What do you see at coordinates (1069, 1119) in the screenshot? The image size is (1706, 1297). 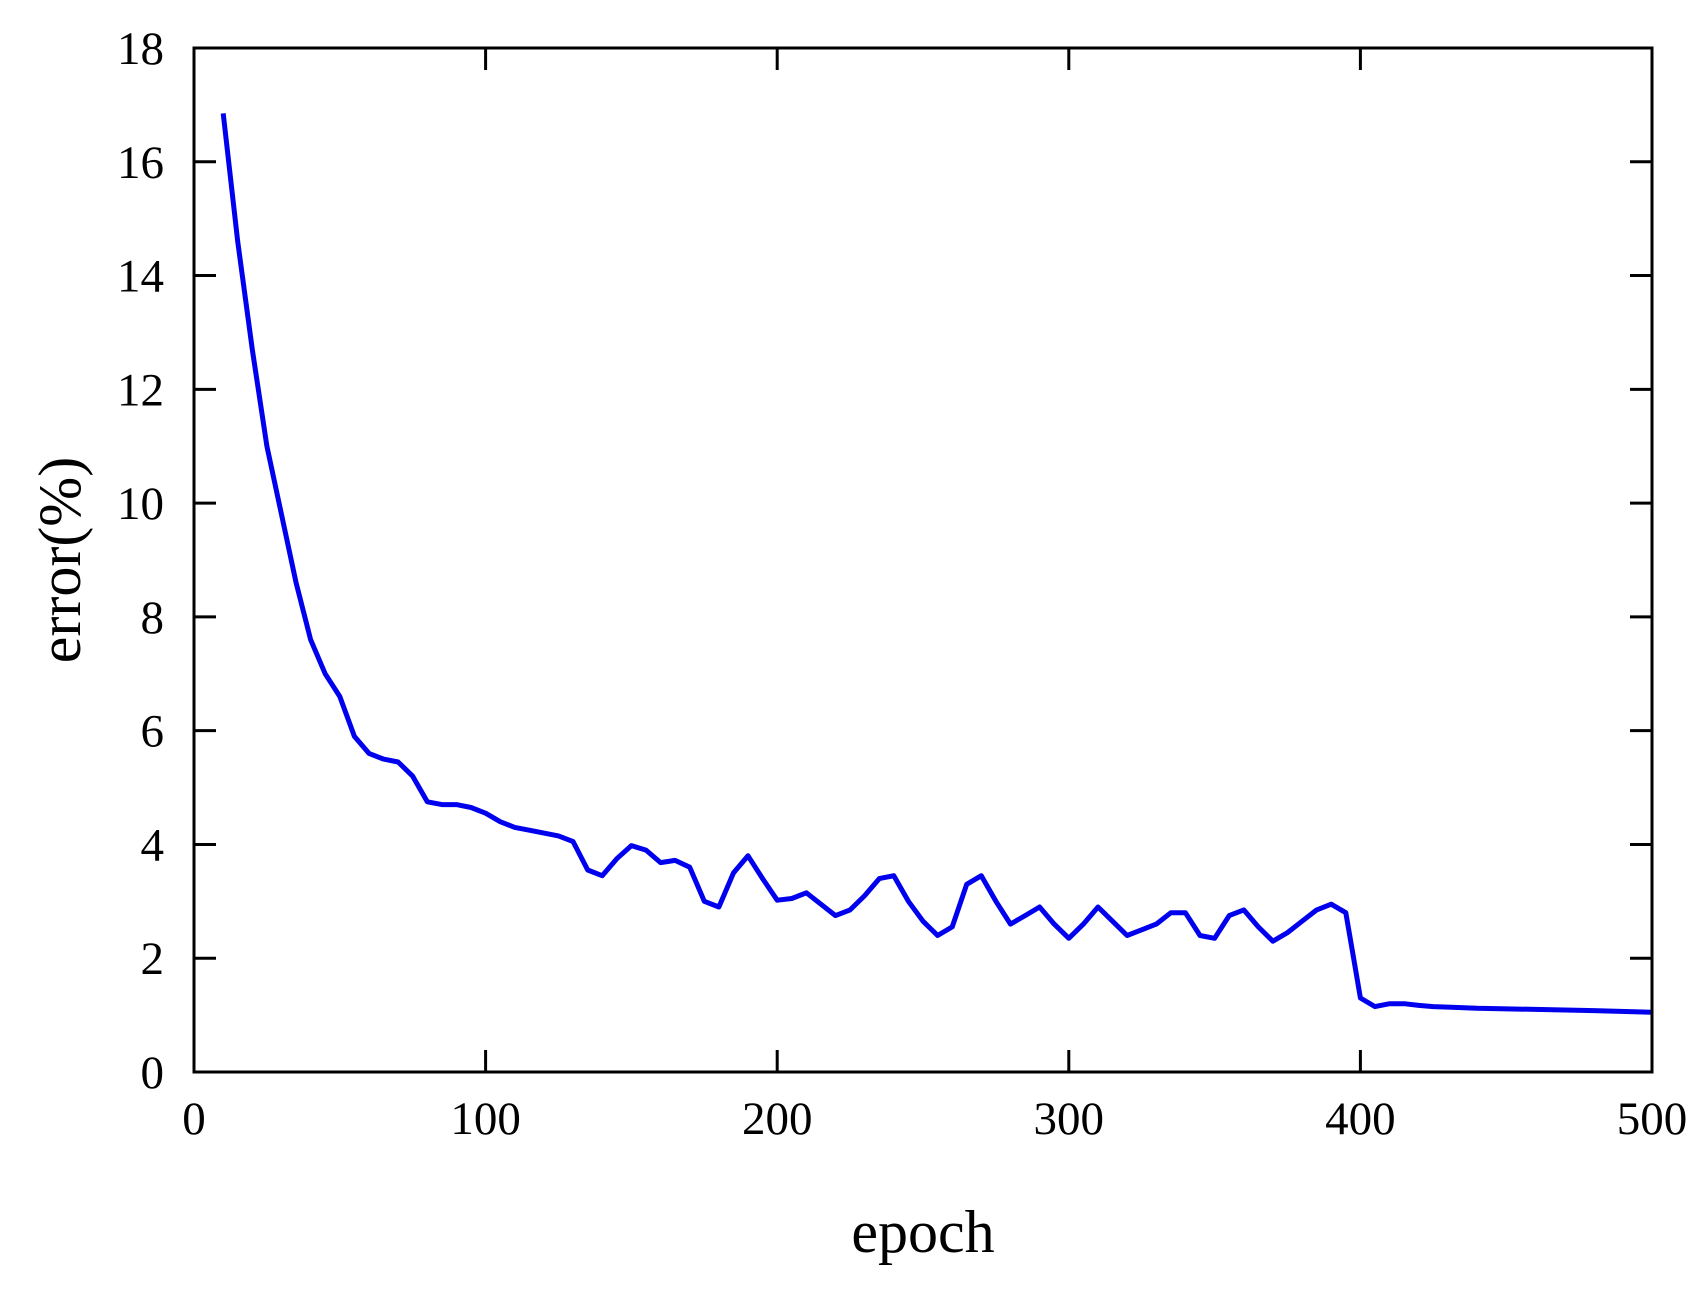 I see `x-tick-label-300: 300` at bounding box center [1069, 1119].